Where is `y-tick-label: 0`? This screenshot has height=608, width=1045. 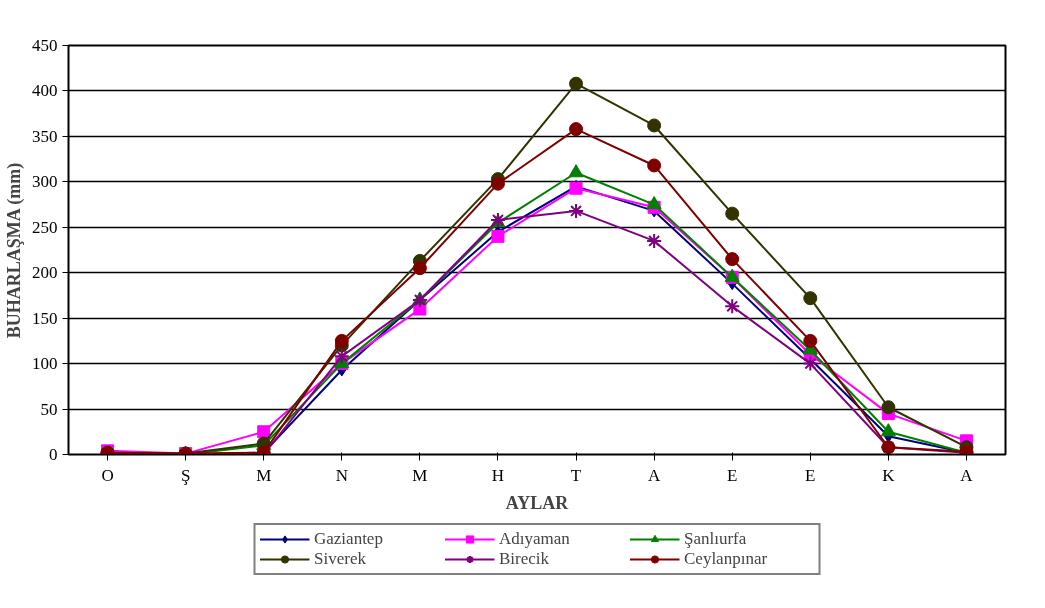
y-tick-label: 0 is located at coordinates (53, 454).